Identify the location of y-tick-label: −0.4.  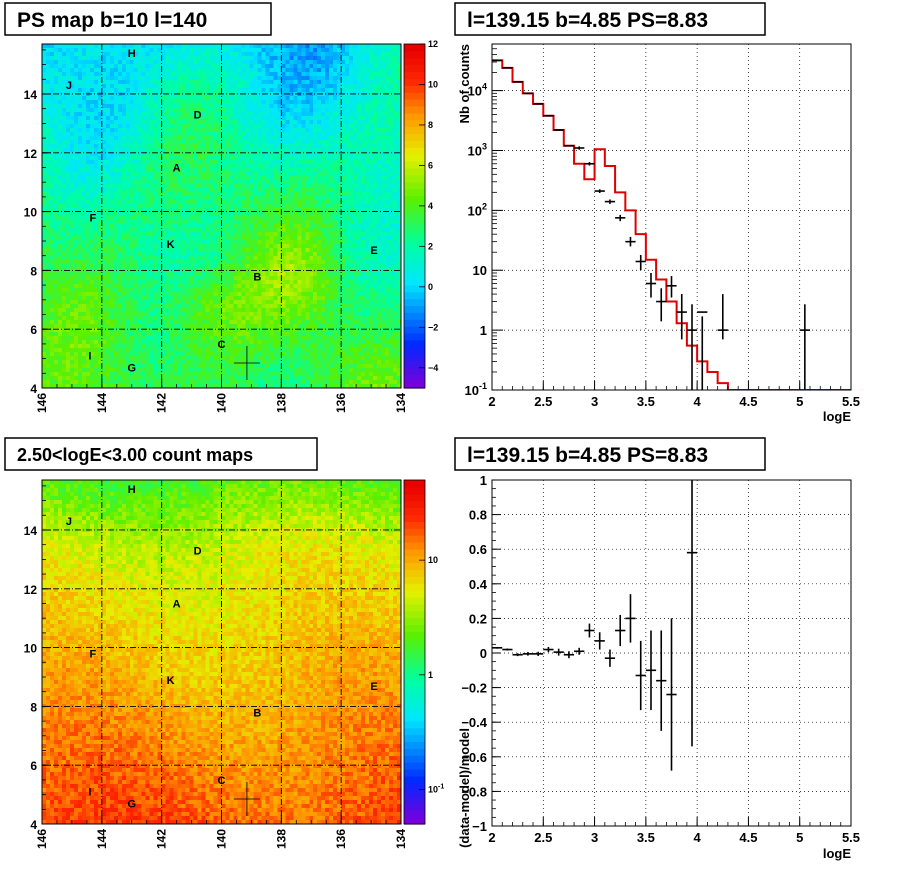
(474, 722).